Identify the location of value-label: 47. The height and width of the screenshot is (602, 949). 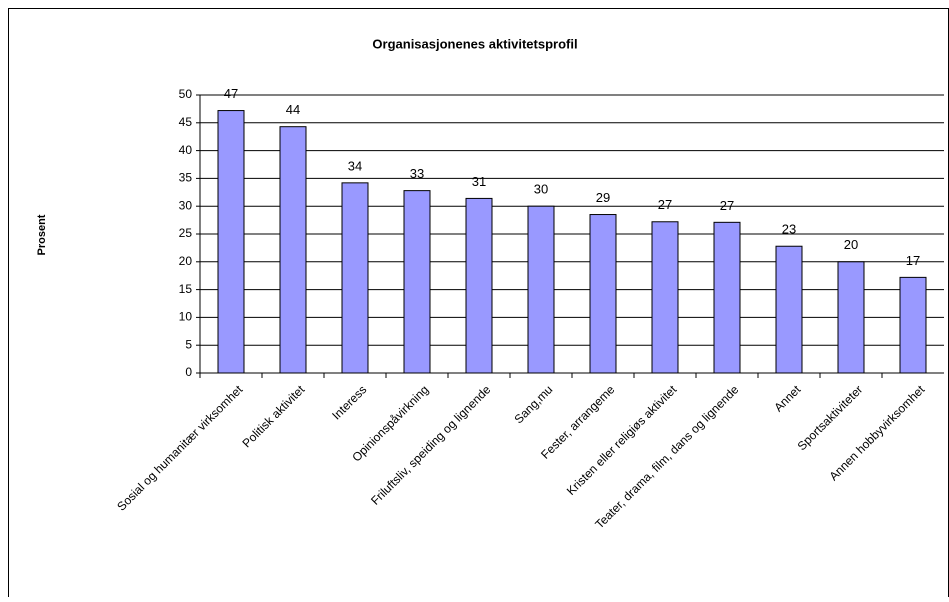
(231, 93).